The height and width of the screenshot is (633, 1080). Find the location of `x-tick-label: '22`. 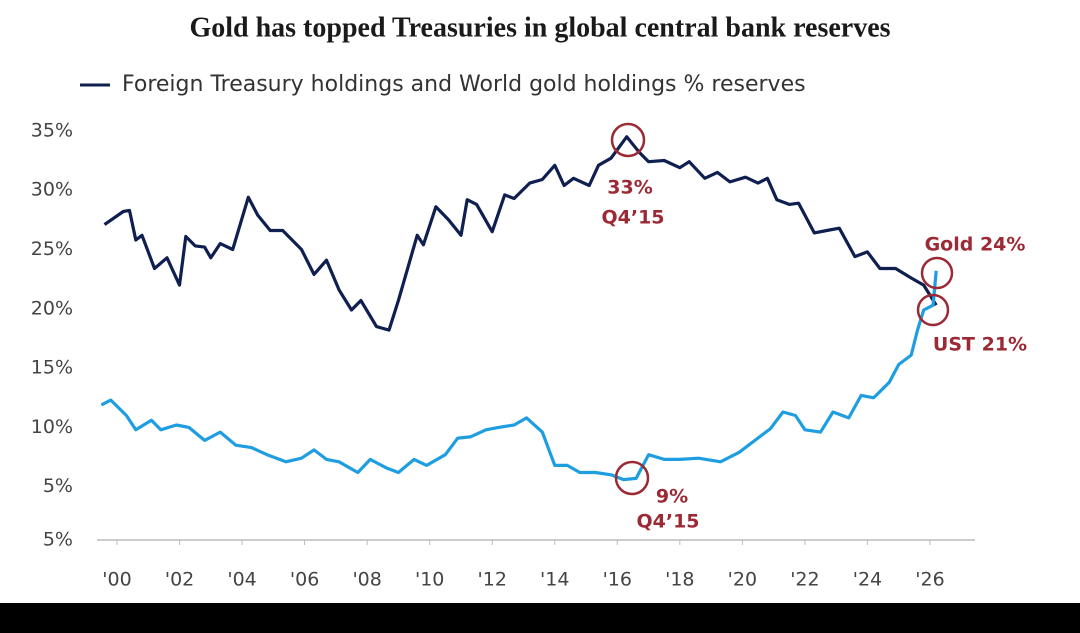

x-tick-label: '22 is located at coordinates (804, 580).